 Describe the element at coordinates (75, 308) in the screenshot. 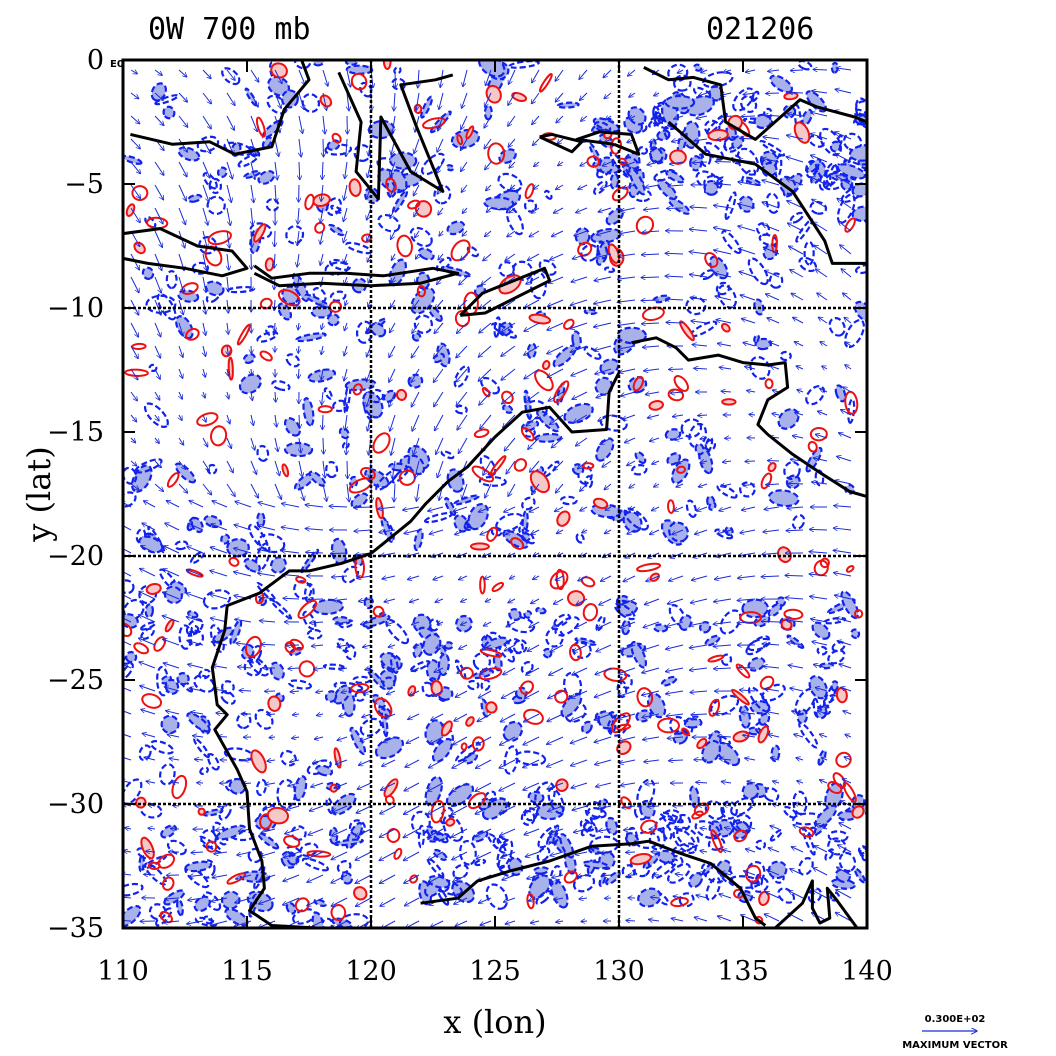

I see `y-tick-label: −10` at that location.